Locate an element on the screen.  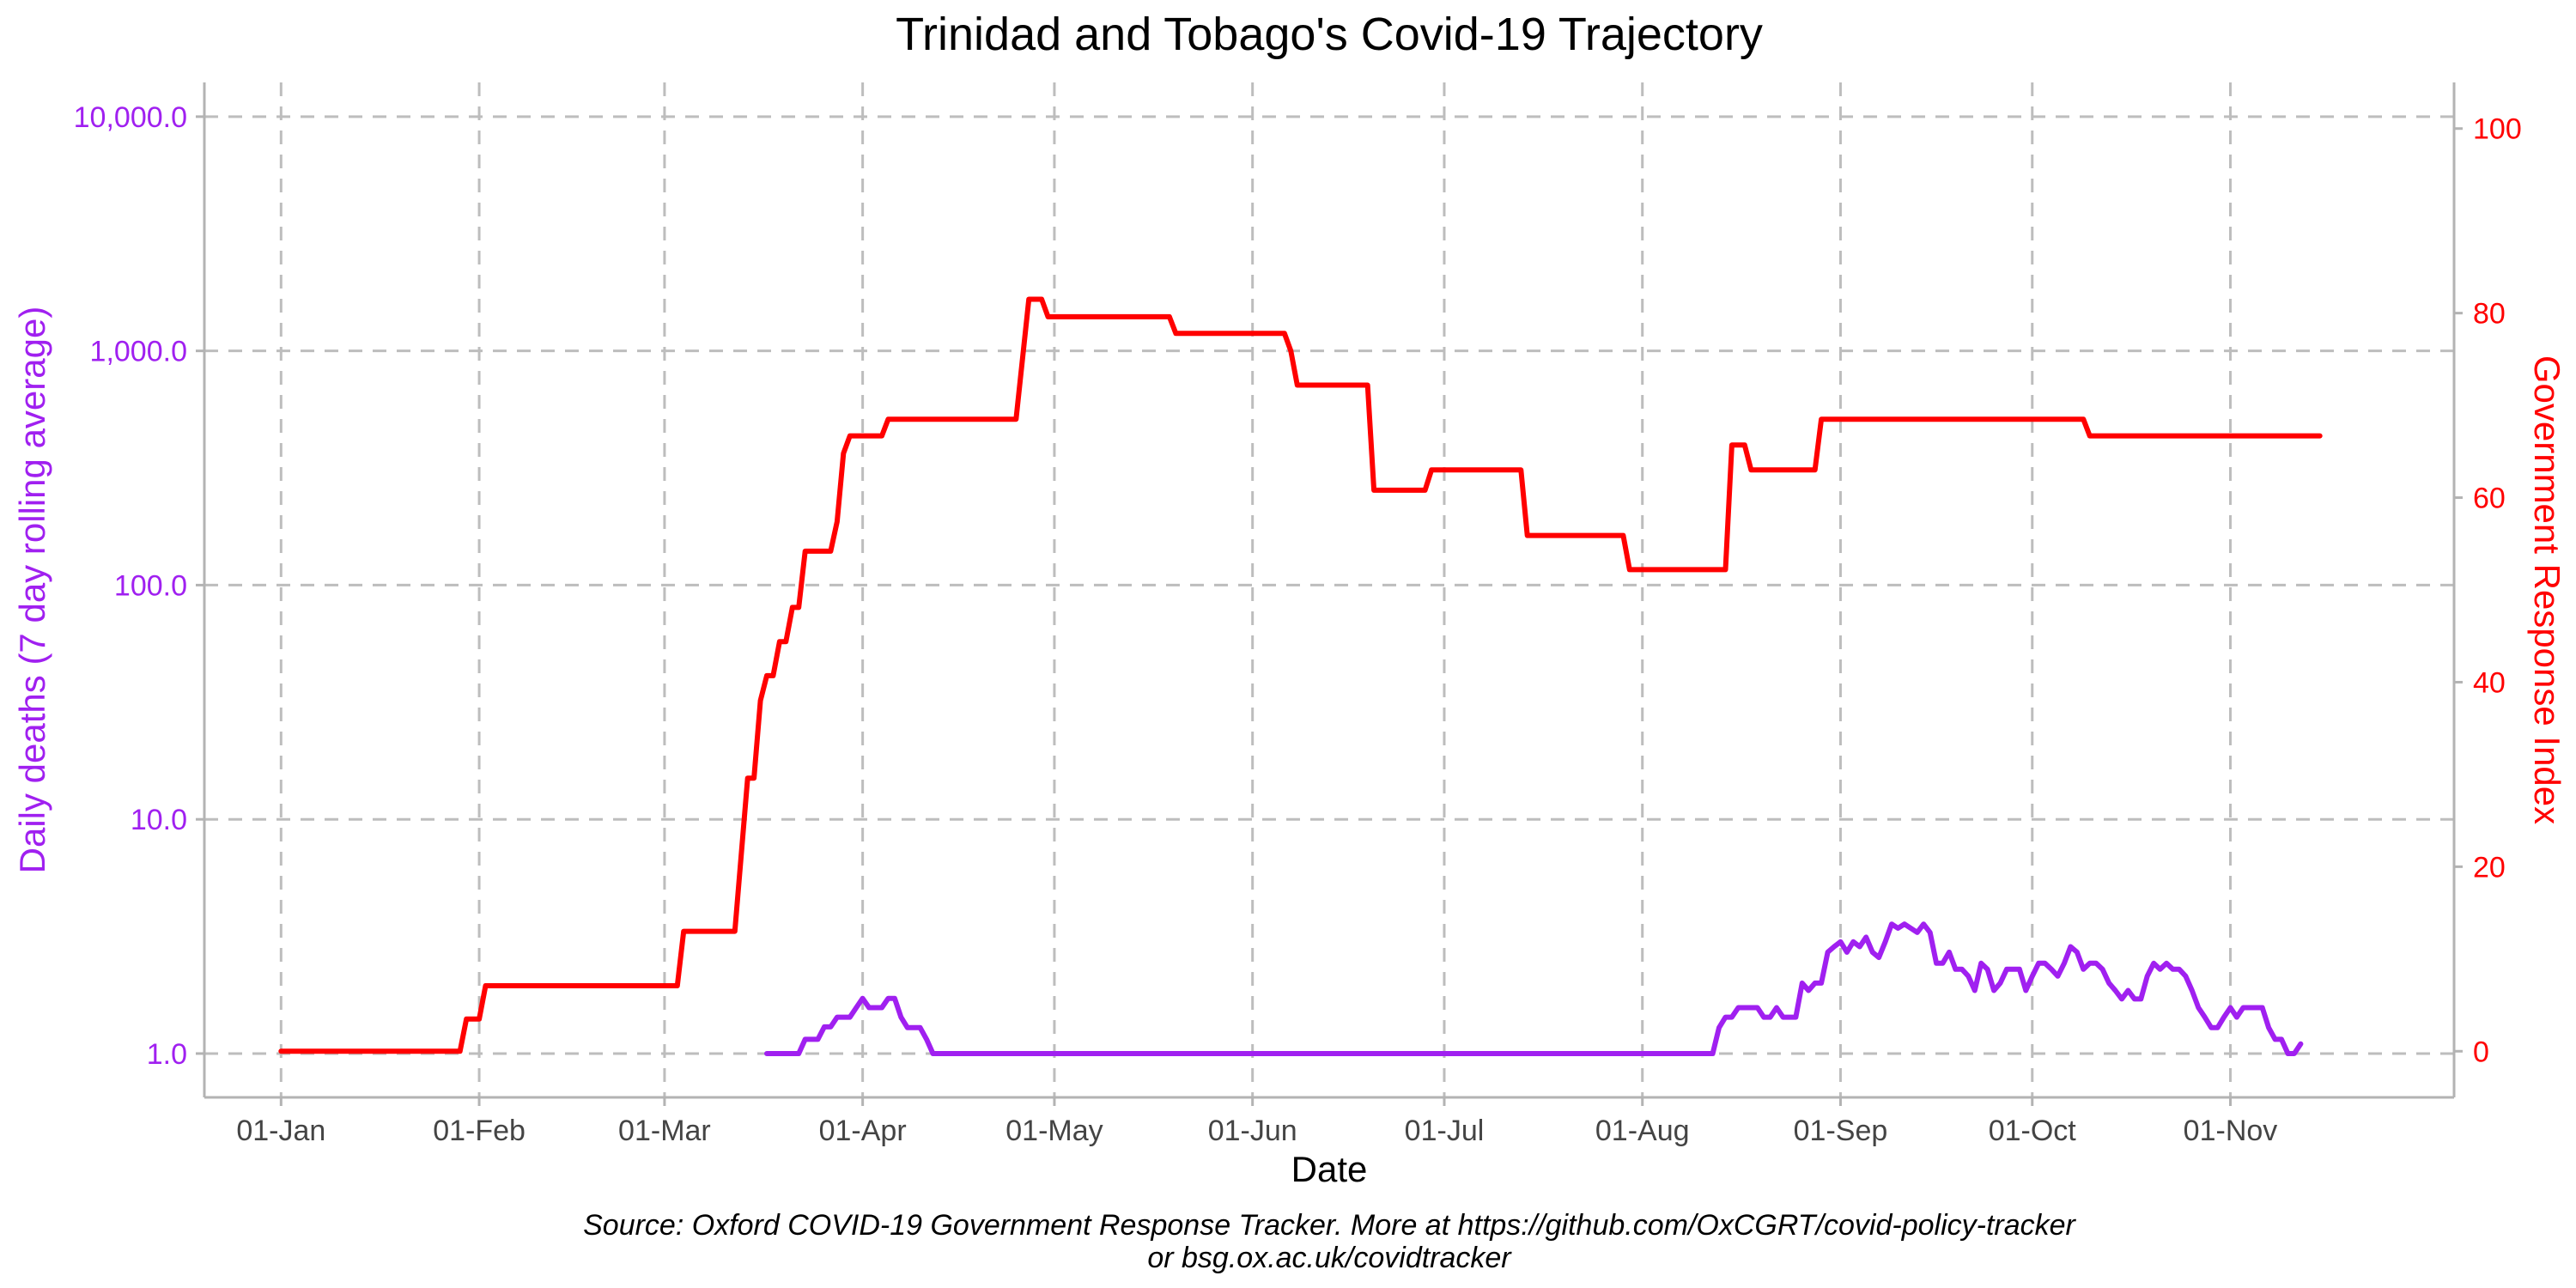
x-tick-label: 01-Jun is located at coordinates (1252, 1131).